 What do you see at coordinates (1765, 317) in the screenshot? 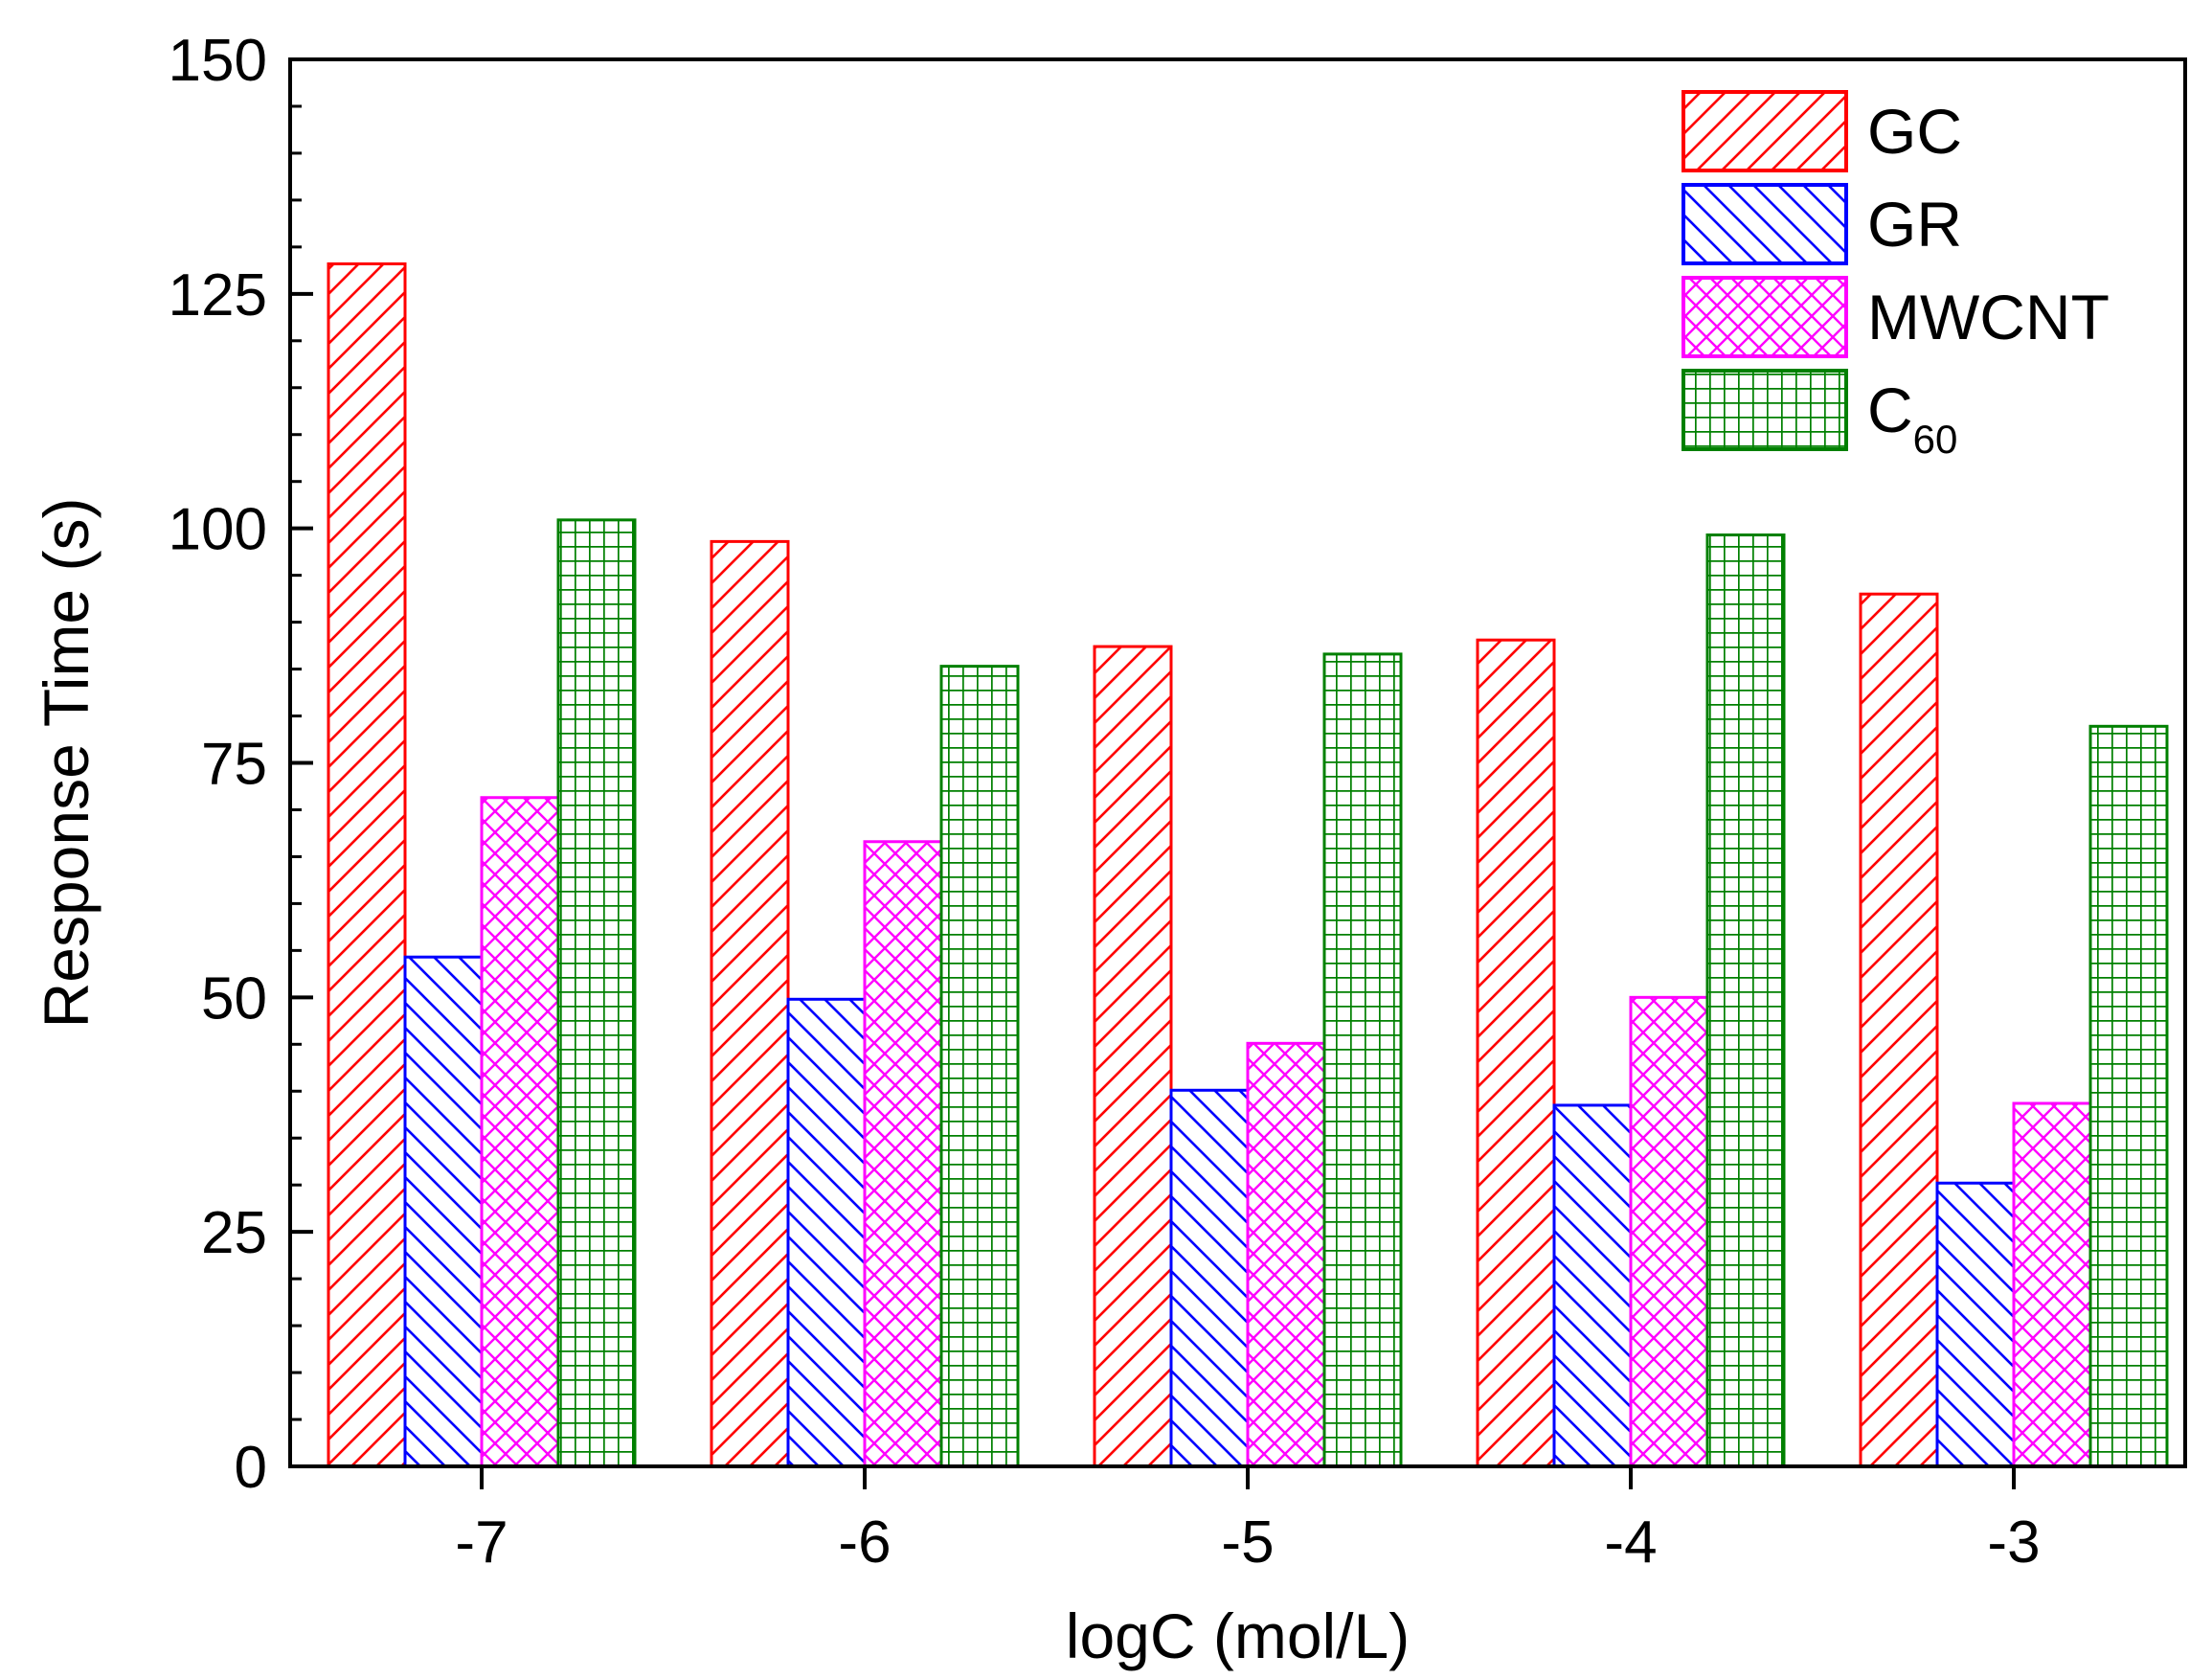
I see `legend-swatch-mwcnt` at bounding box center [1765, 317].